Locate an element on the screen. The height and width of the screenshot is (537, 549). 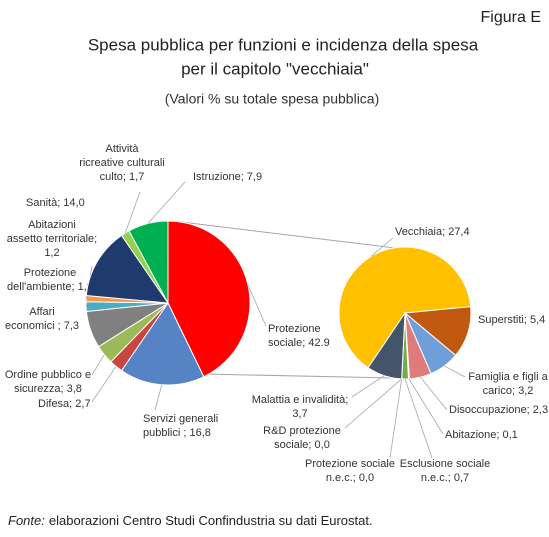
slice-label: Vecchiaia; 27,4 is located at coordinates (432, 232).